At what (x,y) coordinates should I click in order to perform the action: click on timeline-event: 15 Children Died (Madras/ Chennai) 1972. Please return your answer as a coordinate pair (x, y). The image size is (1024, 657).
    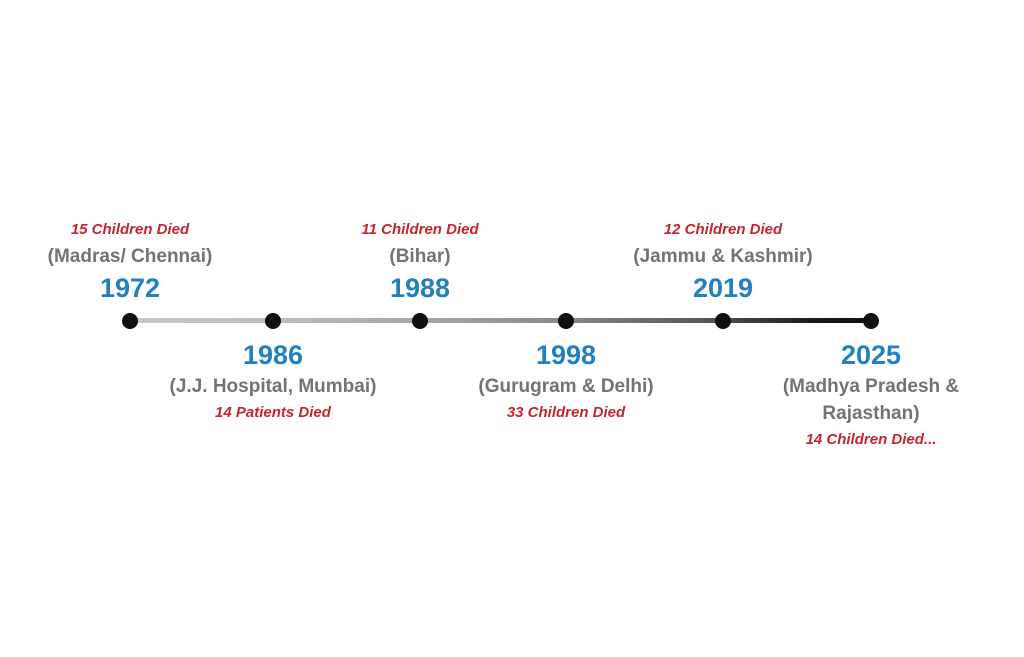
    Looking at the image, I should click on (130, 261).